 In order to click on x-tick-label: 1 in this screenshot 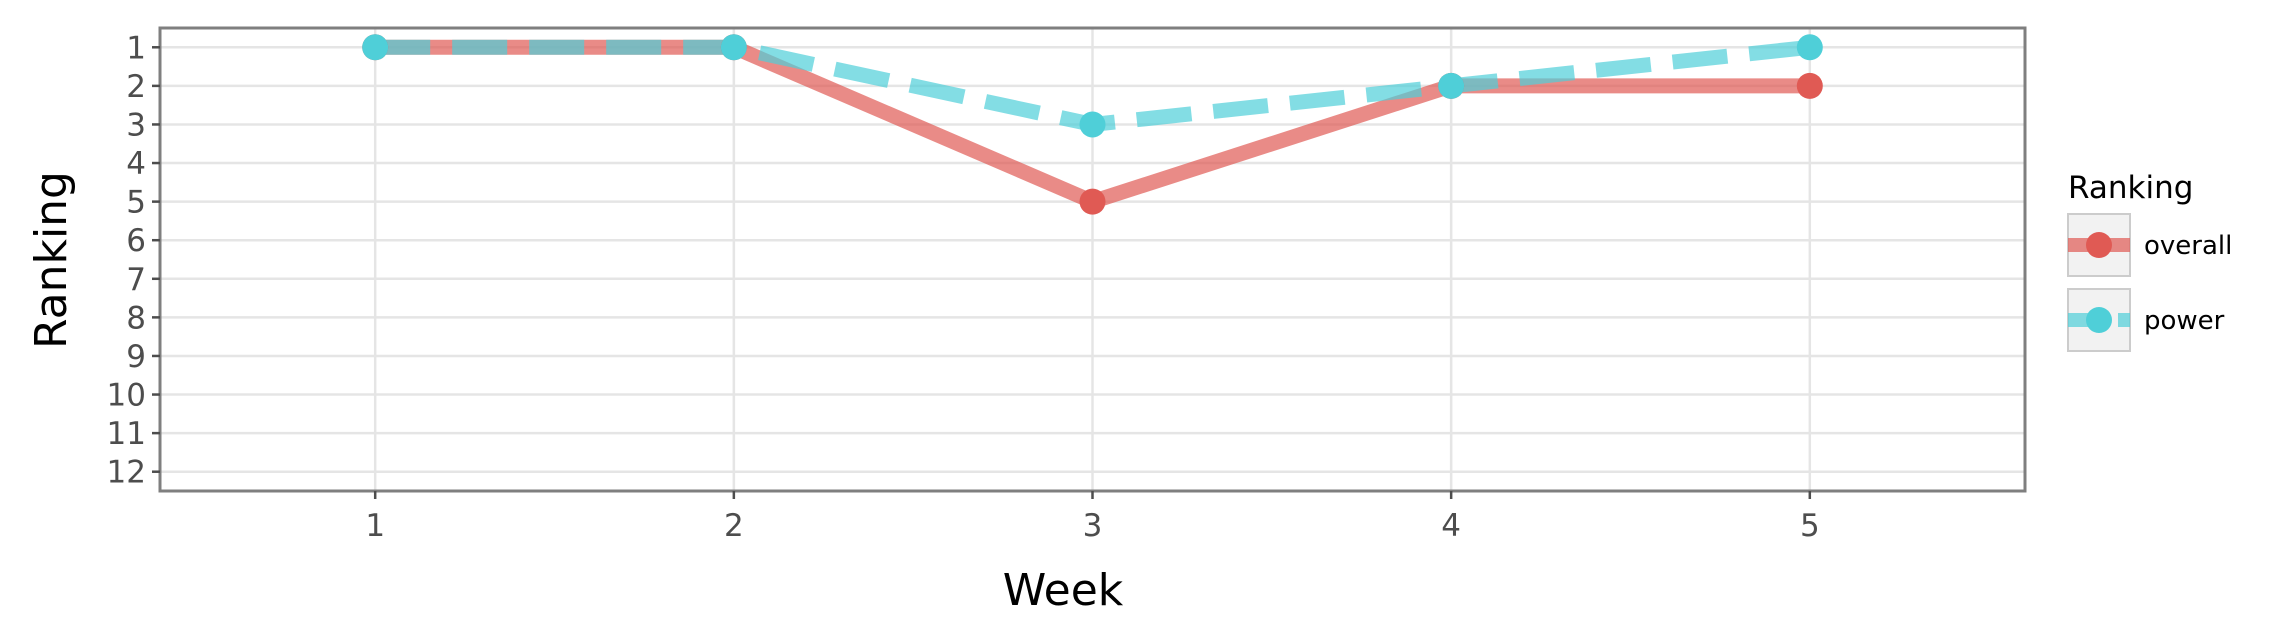, I will do `click(375, 526)`.